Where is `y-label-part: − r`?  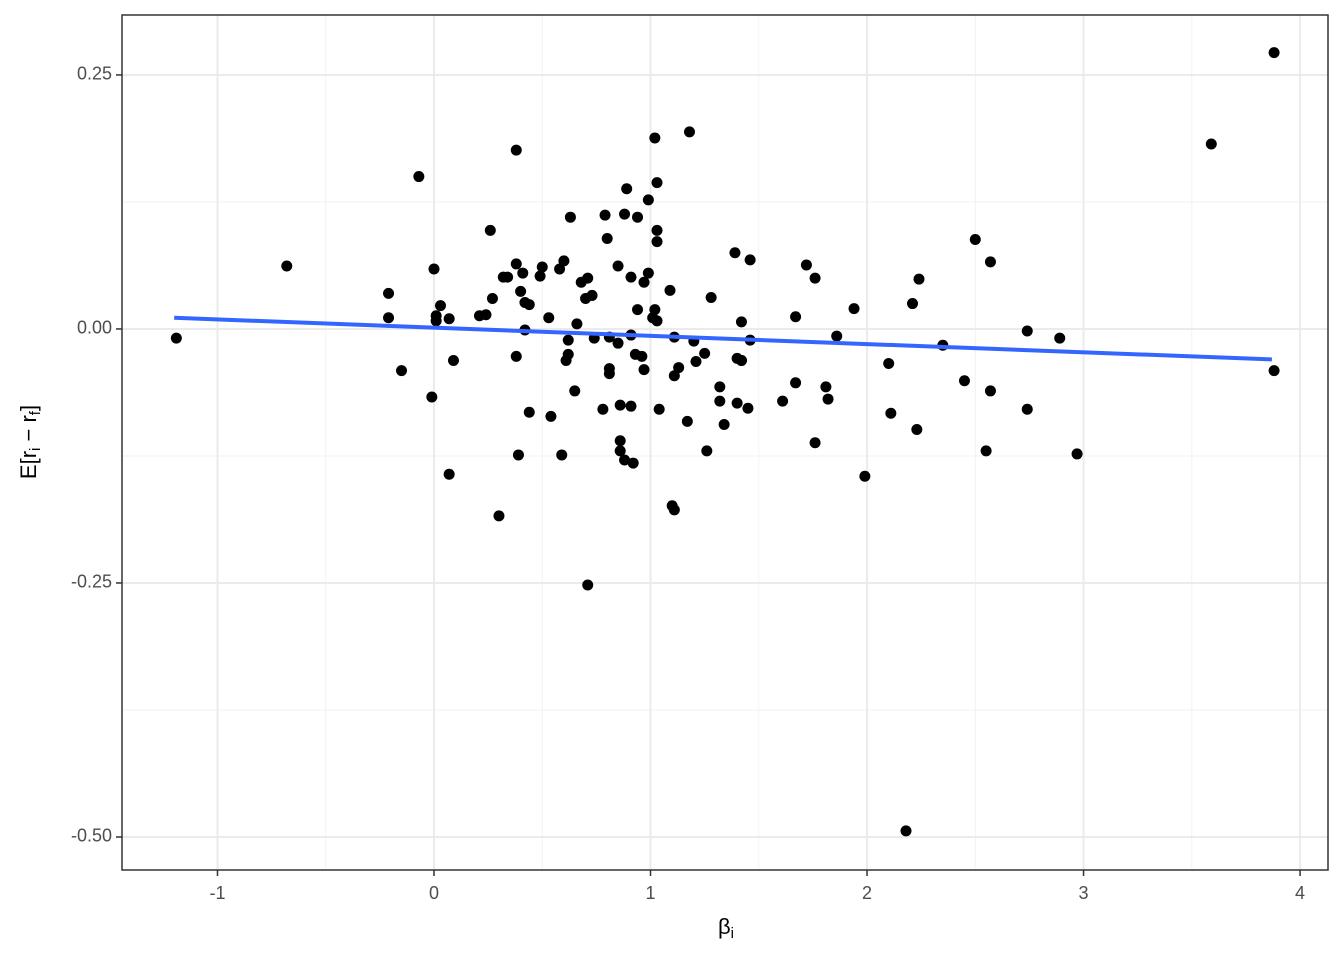
y-label-part: − r is located at coordinates (28, 431).